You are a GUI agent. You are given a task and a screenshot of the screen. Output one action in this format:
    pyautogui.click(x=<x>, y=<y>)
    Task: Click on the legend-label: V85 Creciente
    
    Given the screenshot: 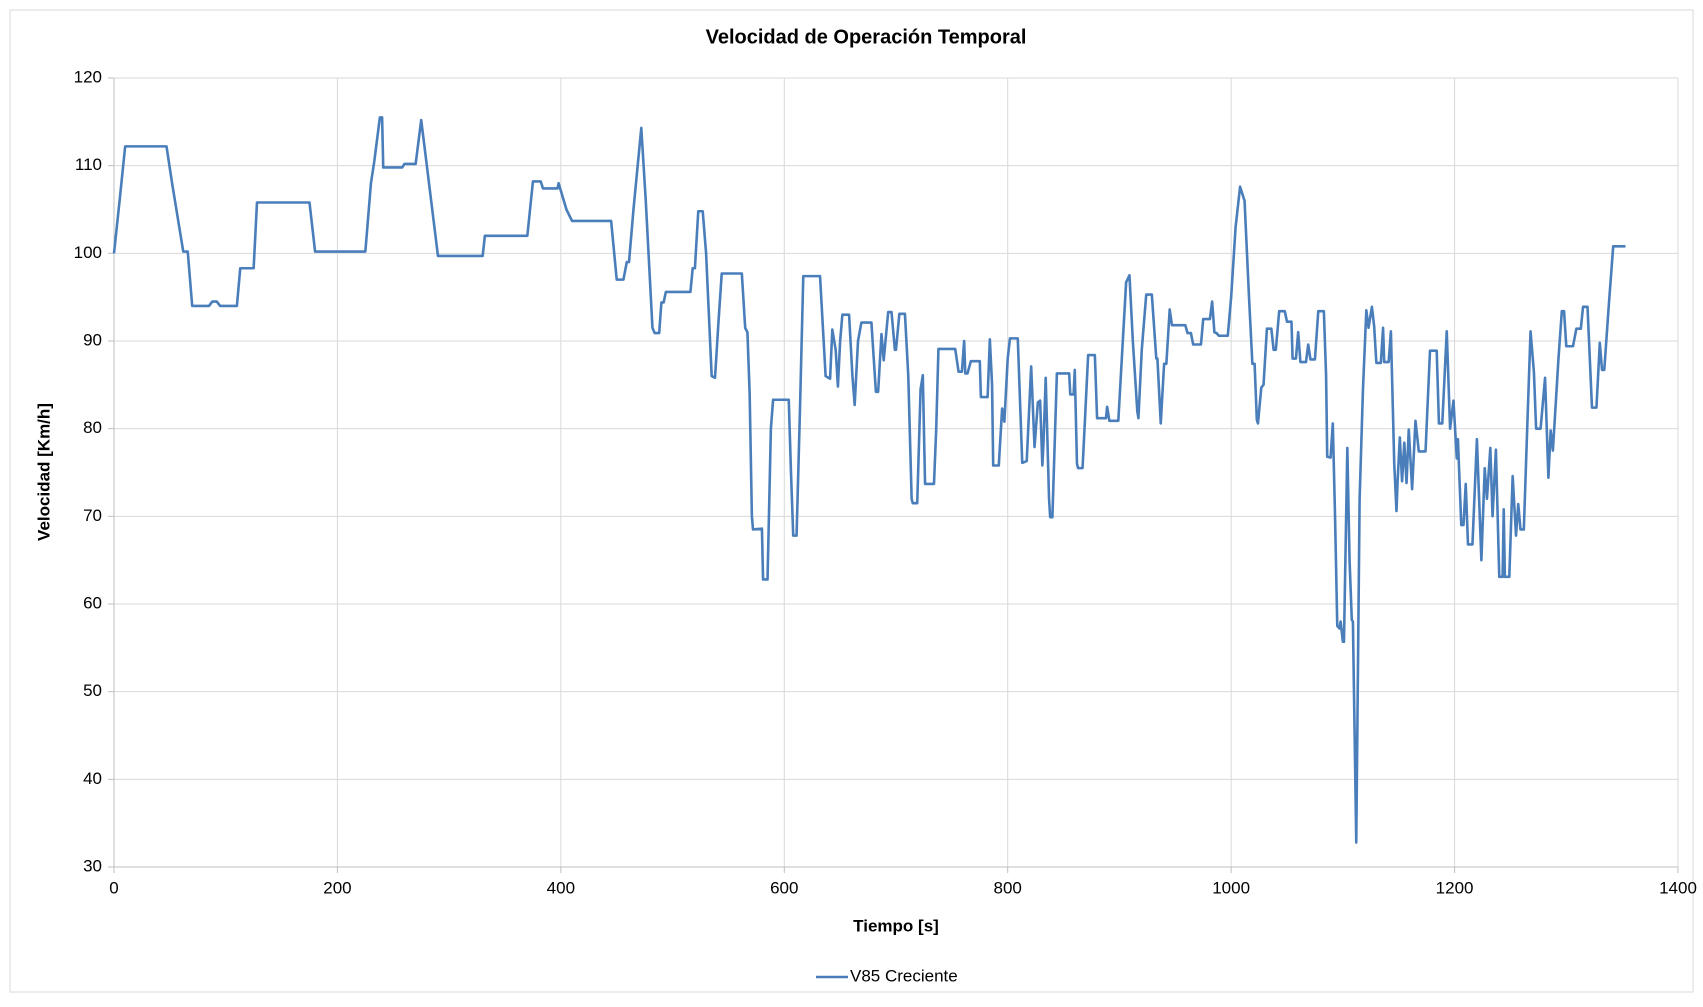 What is the action you would take?
    pyautogui.click(x=904, y=975)
    